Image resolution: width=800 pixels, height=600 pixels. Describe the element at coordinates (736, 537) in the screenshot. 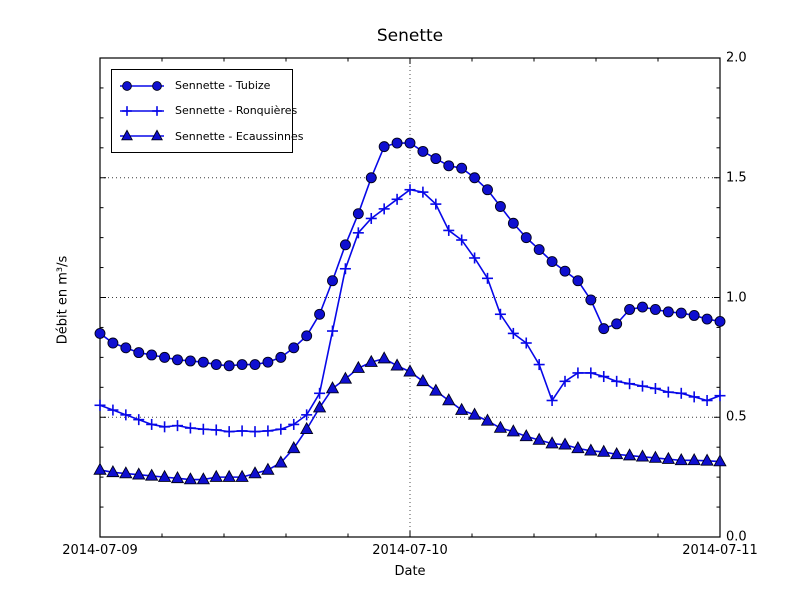

I see `y-tick-label-0.0: 0.0` at that location.